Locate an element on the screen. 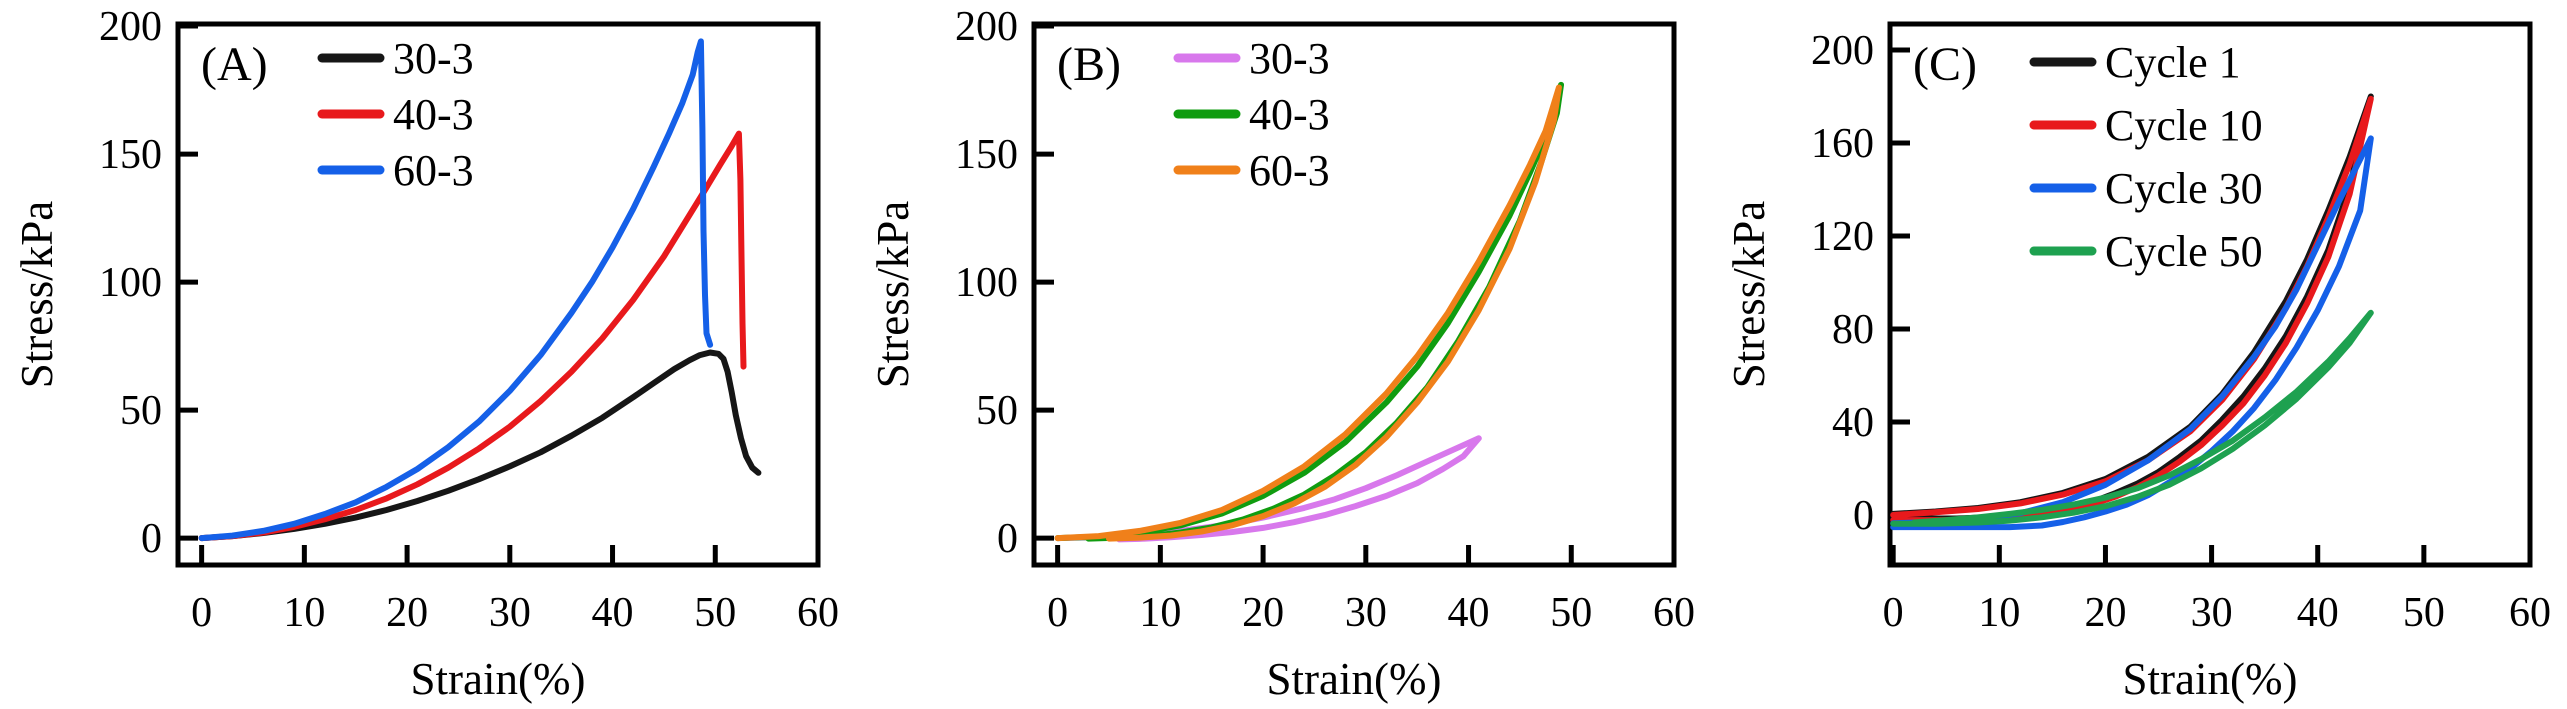 This screenshot has height=709, width=2567. panel-label: (B) is located at coordinates (1089, 64).